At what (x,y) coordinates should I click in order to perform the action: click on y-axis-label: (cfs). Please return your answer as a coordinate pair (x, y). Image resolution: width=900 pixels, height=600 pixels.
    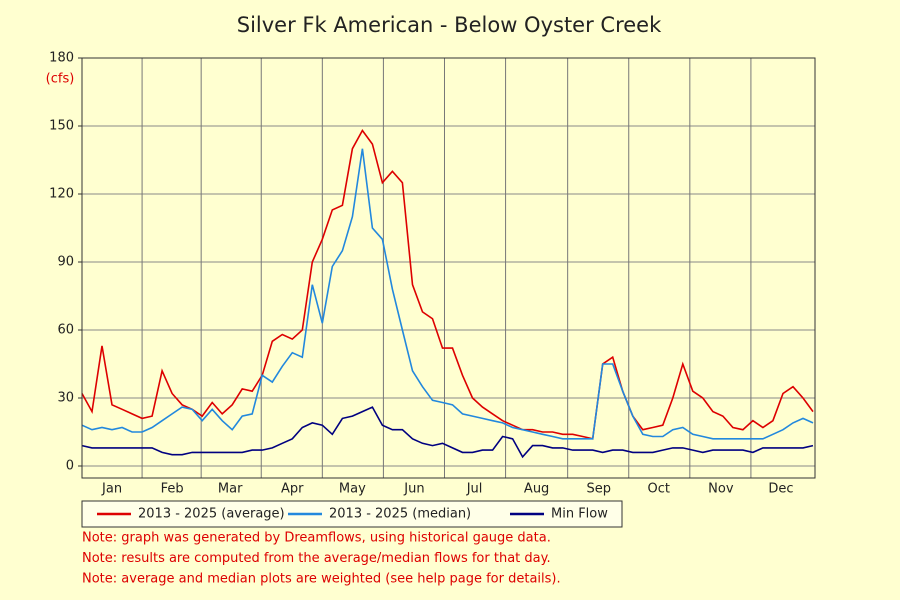
    Looking at the image, I should click on (60, 79).